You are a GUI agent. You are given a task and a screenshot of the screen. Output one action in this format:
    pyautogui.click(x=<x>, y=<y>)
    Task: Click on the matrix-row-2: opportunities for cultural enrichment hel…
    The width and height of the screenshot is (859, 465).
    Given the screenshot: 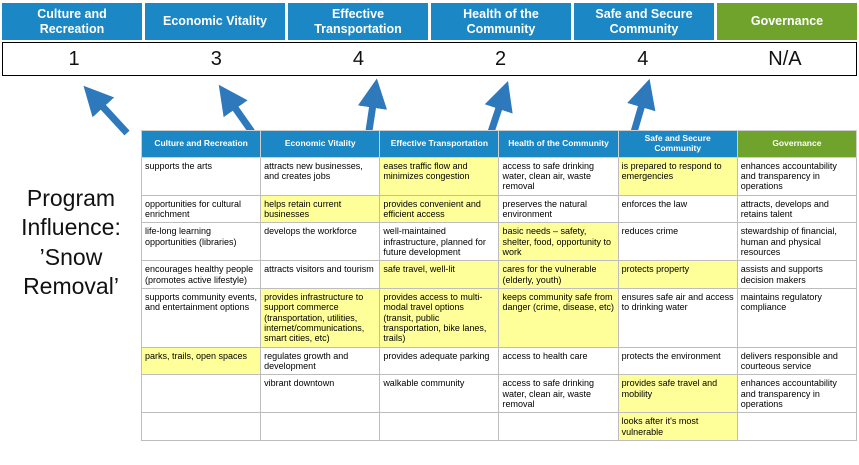 What is the action you would take?
    pyautogui.click(x=499, y=209)
    